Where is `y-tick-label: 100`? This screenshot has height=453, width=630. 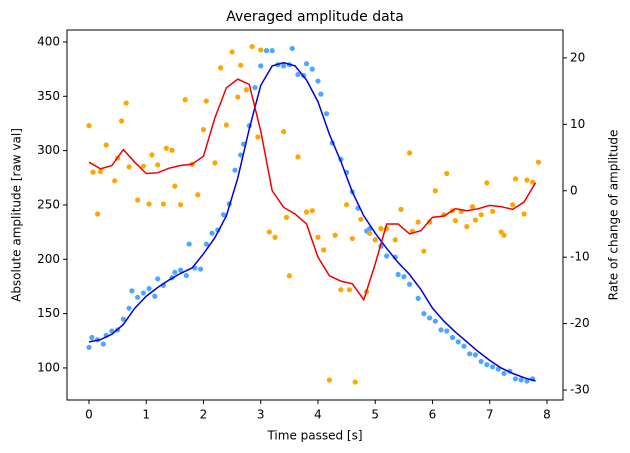 y-tick-label: 100 is located at coordinates (48, 367).